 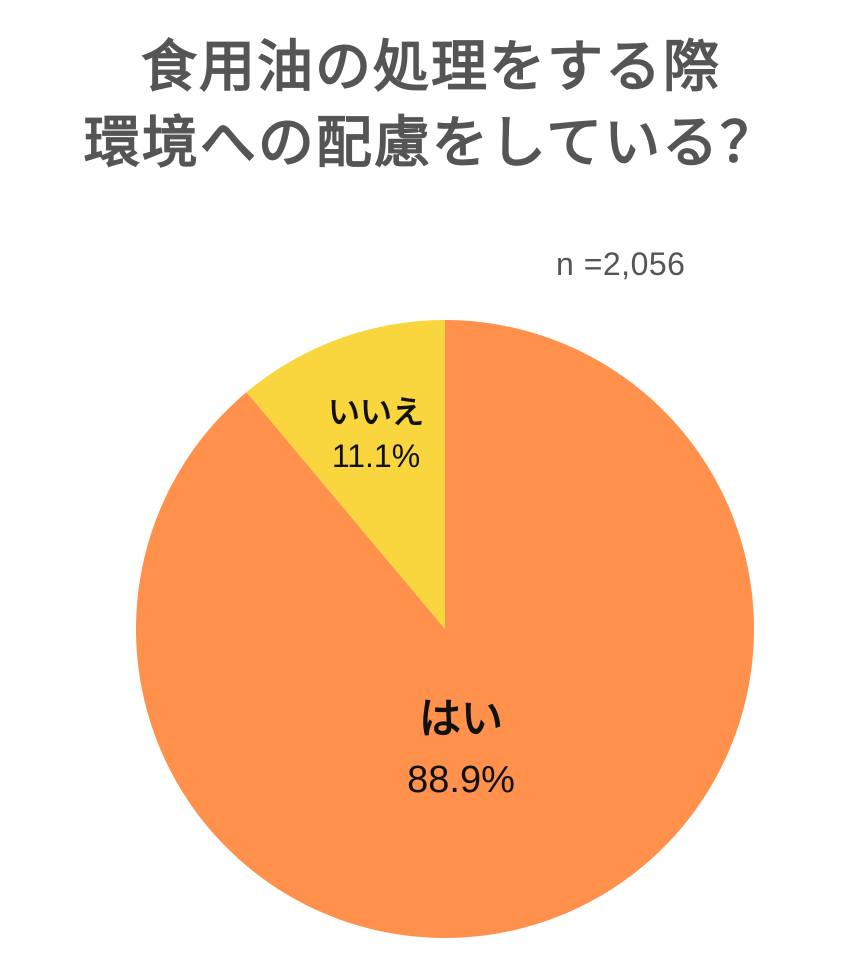 What do you see at coordinates (431, 143) in the screenshot?
I see `chart-title-line-2: 環境への配慮をしている？` at bounding box center [431, 143].